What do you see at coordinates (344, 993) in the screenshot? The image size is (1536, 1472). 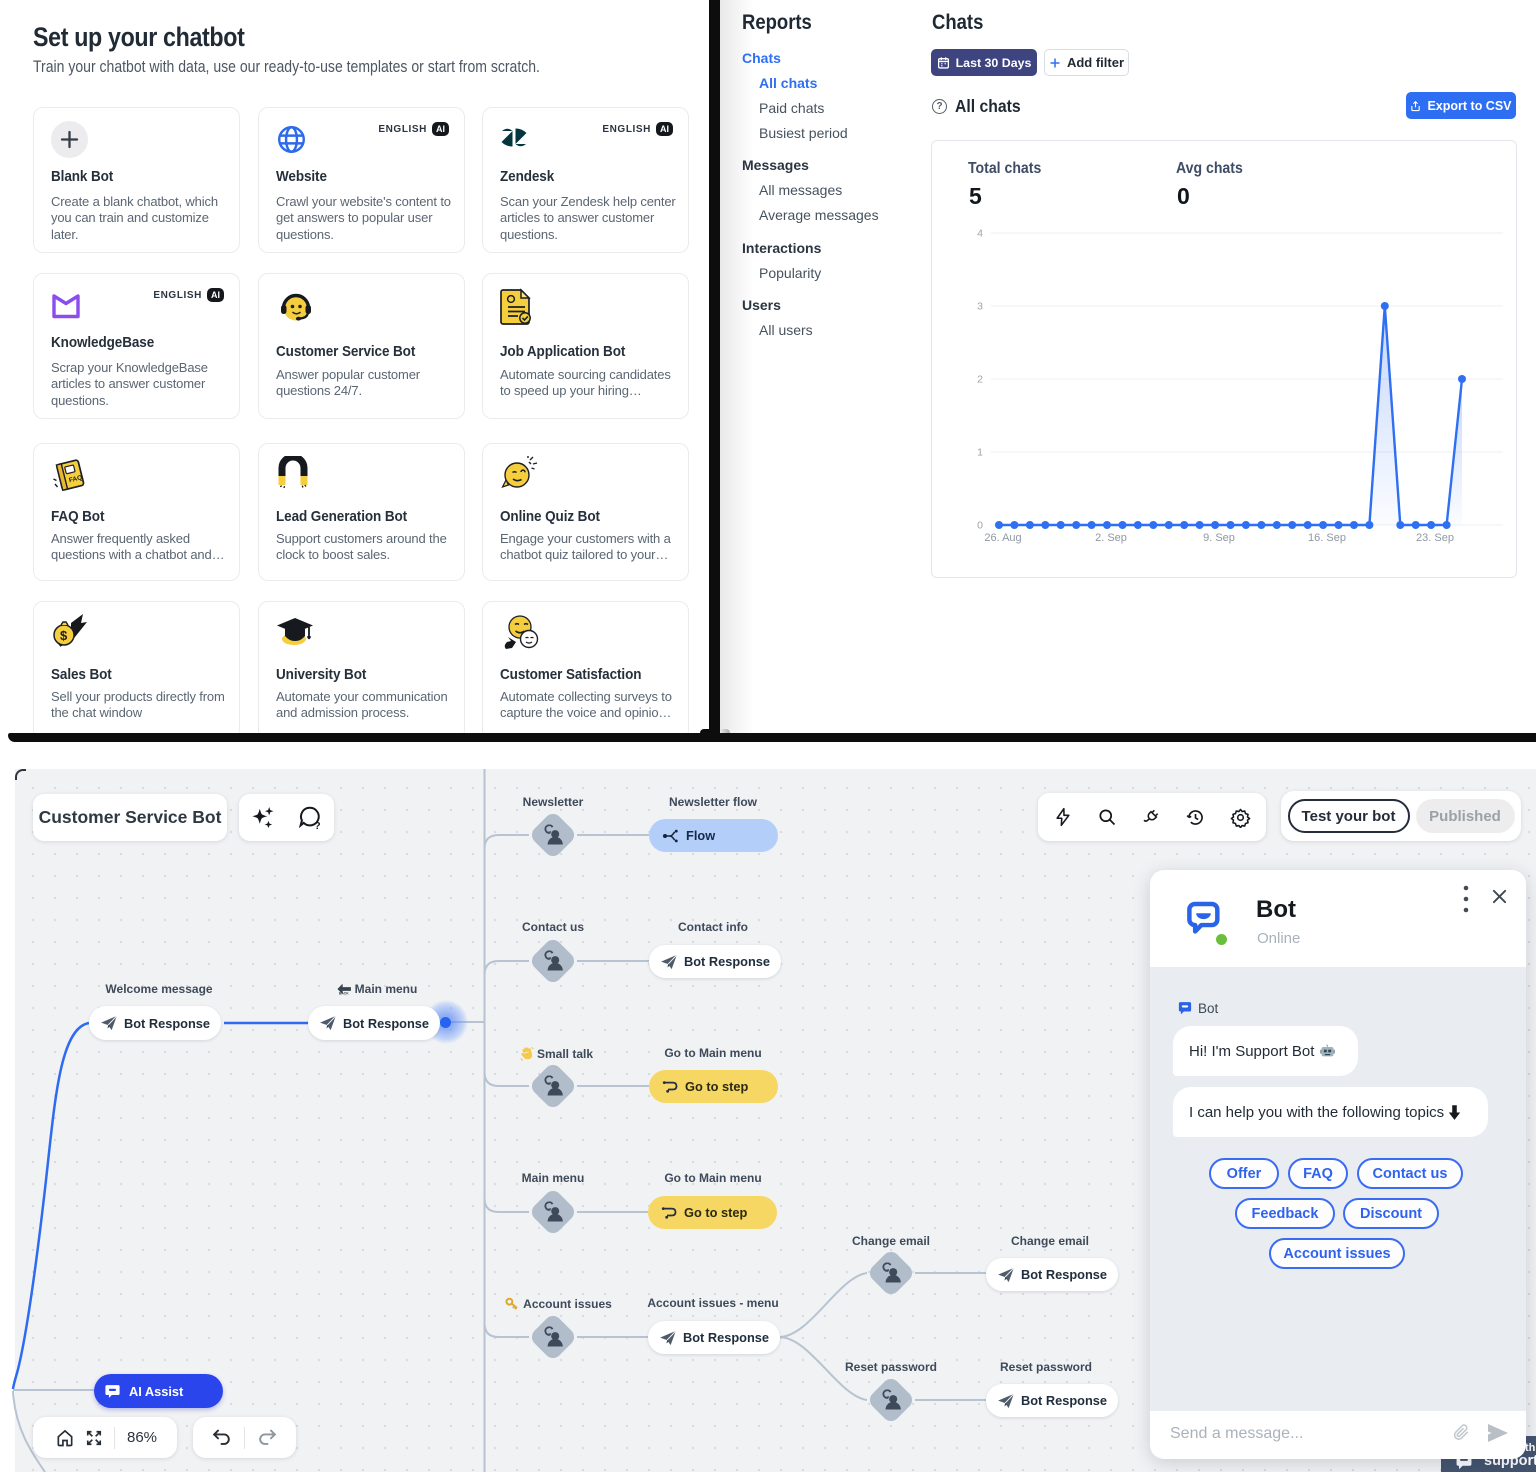 I see `svg-text: BACK` at bounding box center [344, 993].